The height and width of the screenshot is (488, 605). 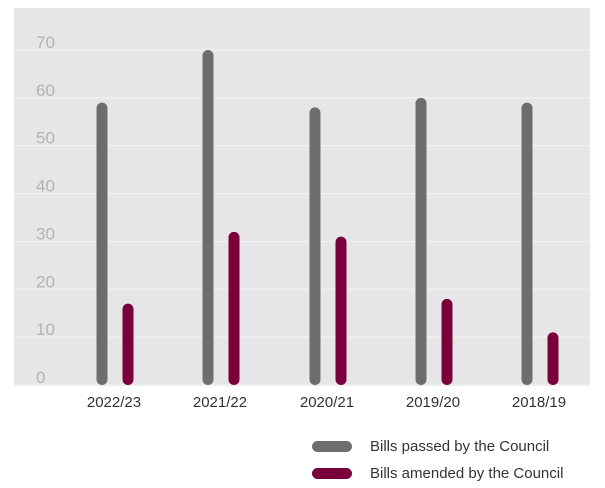 I want to click on x-axis-ticks: 2022/23 2021/22 2020/21 2019/20 2018/19, so click(x=326, y=402).